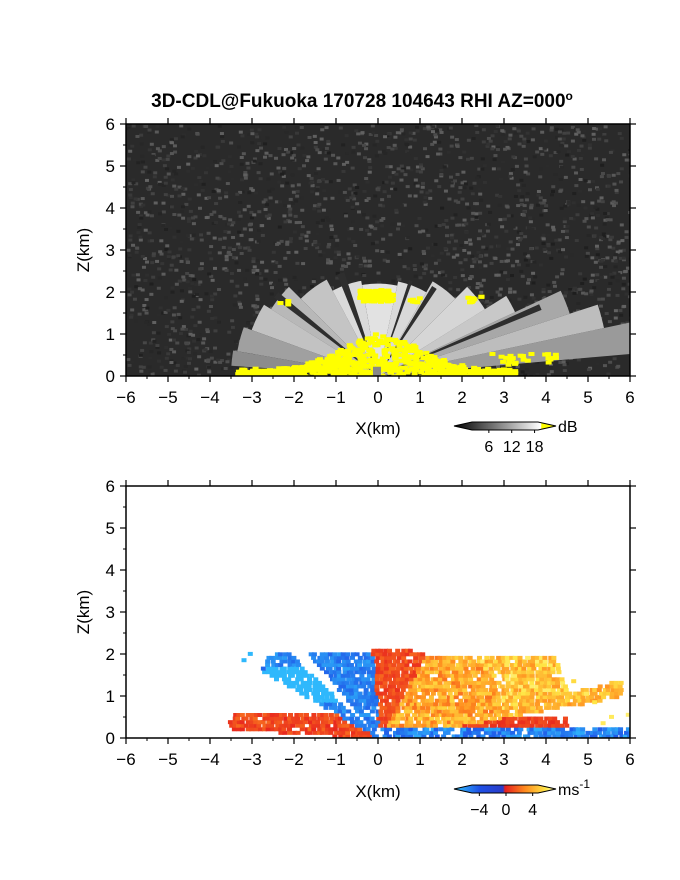 The height and width of the screenshot is (880, 680). I want to click on velocity-x-axis-label: X(km), so click(377, 791).